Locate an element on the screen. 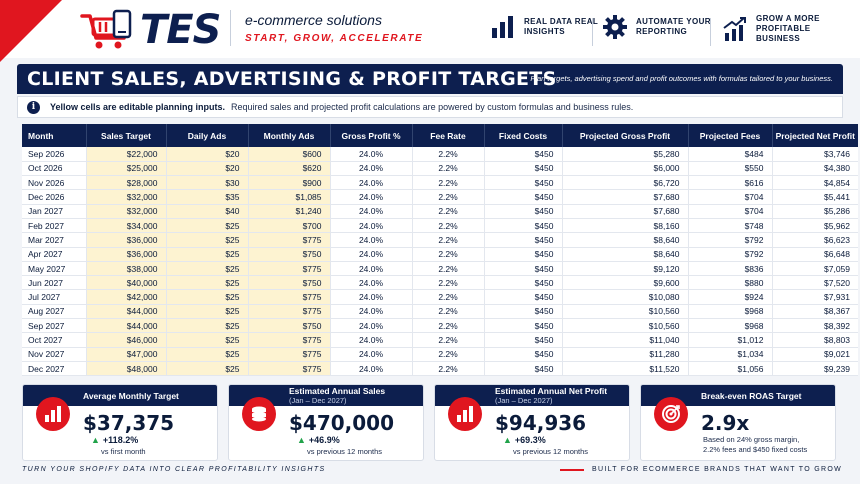  editable-cell: $38,000 is located at coordinates (125, 269).